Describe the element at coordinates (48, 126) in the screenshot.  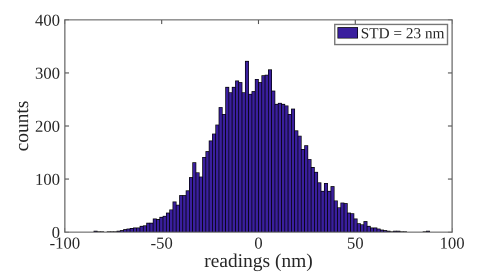
I see `y-tick-label: 200` at that location.